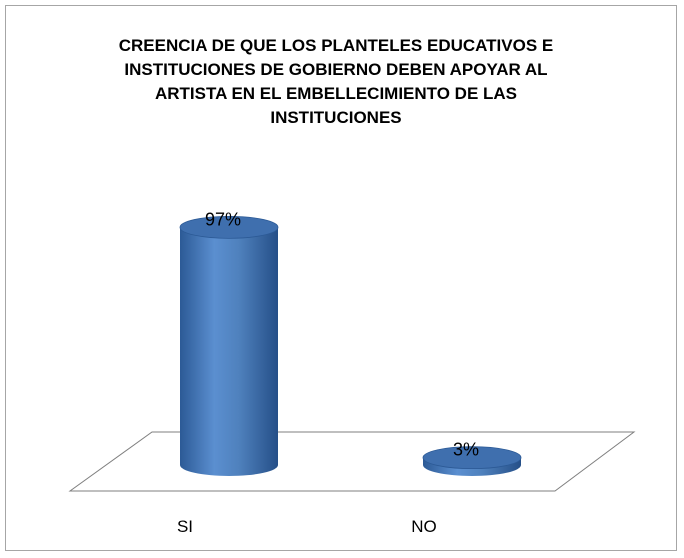  I want to click on chart-title-line-3: ARTISTA EN EL EMBELLECIMIENTO DE LAS, so click(336, 93).